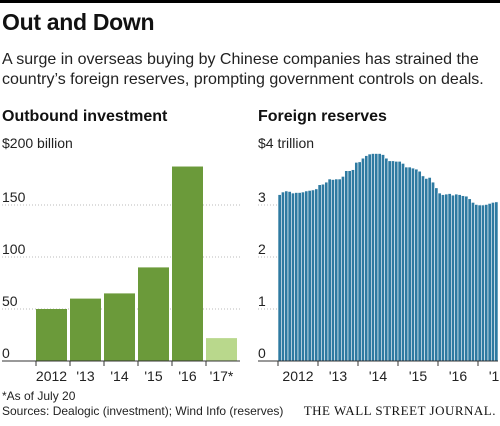 The width and height of the screenshot is (500, 426). Describe the element at coordinates (39, 396) in the screenshot. I see `footnote: *As of July 20` at that location.